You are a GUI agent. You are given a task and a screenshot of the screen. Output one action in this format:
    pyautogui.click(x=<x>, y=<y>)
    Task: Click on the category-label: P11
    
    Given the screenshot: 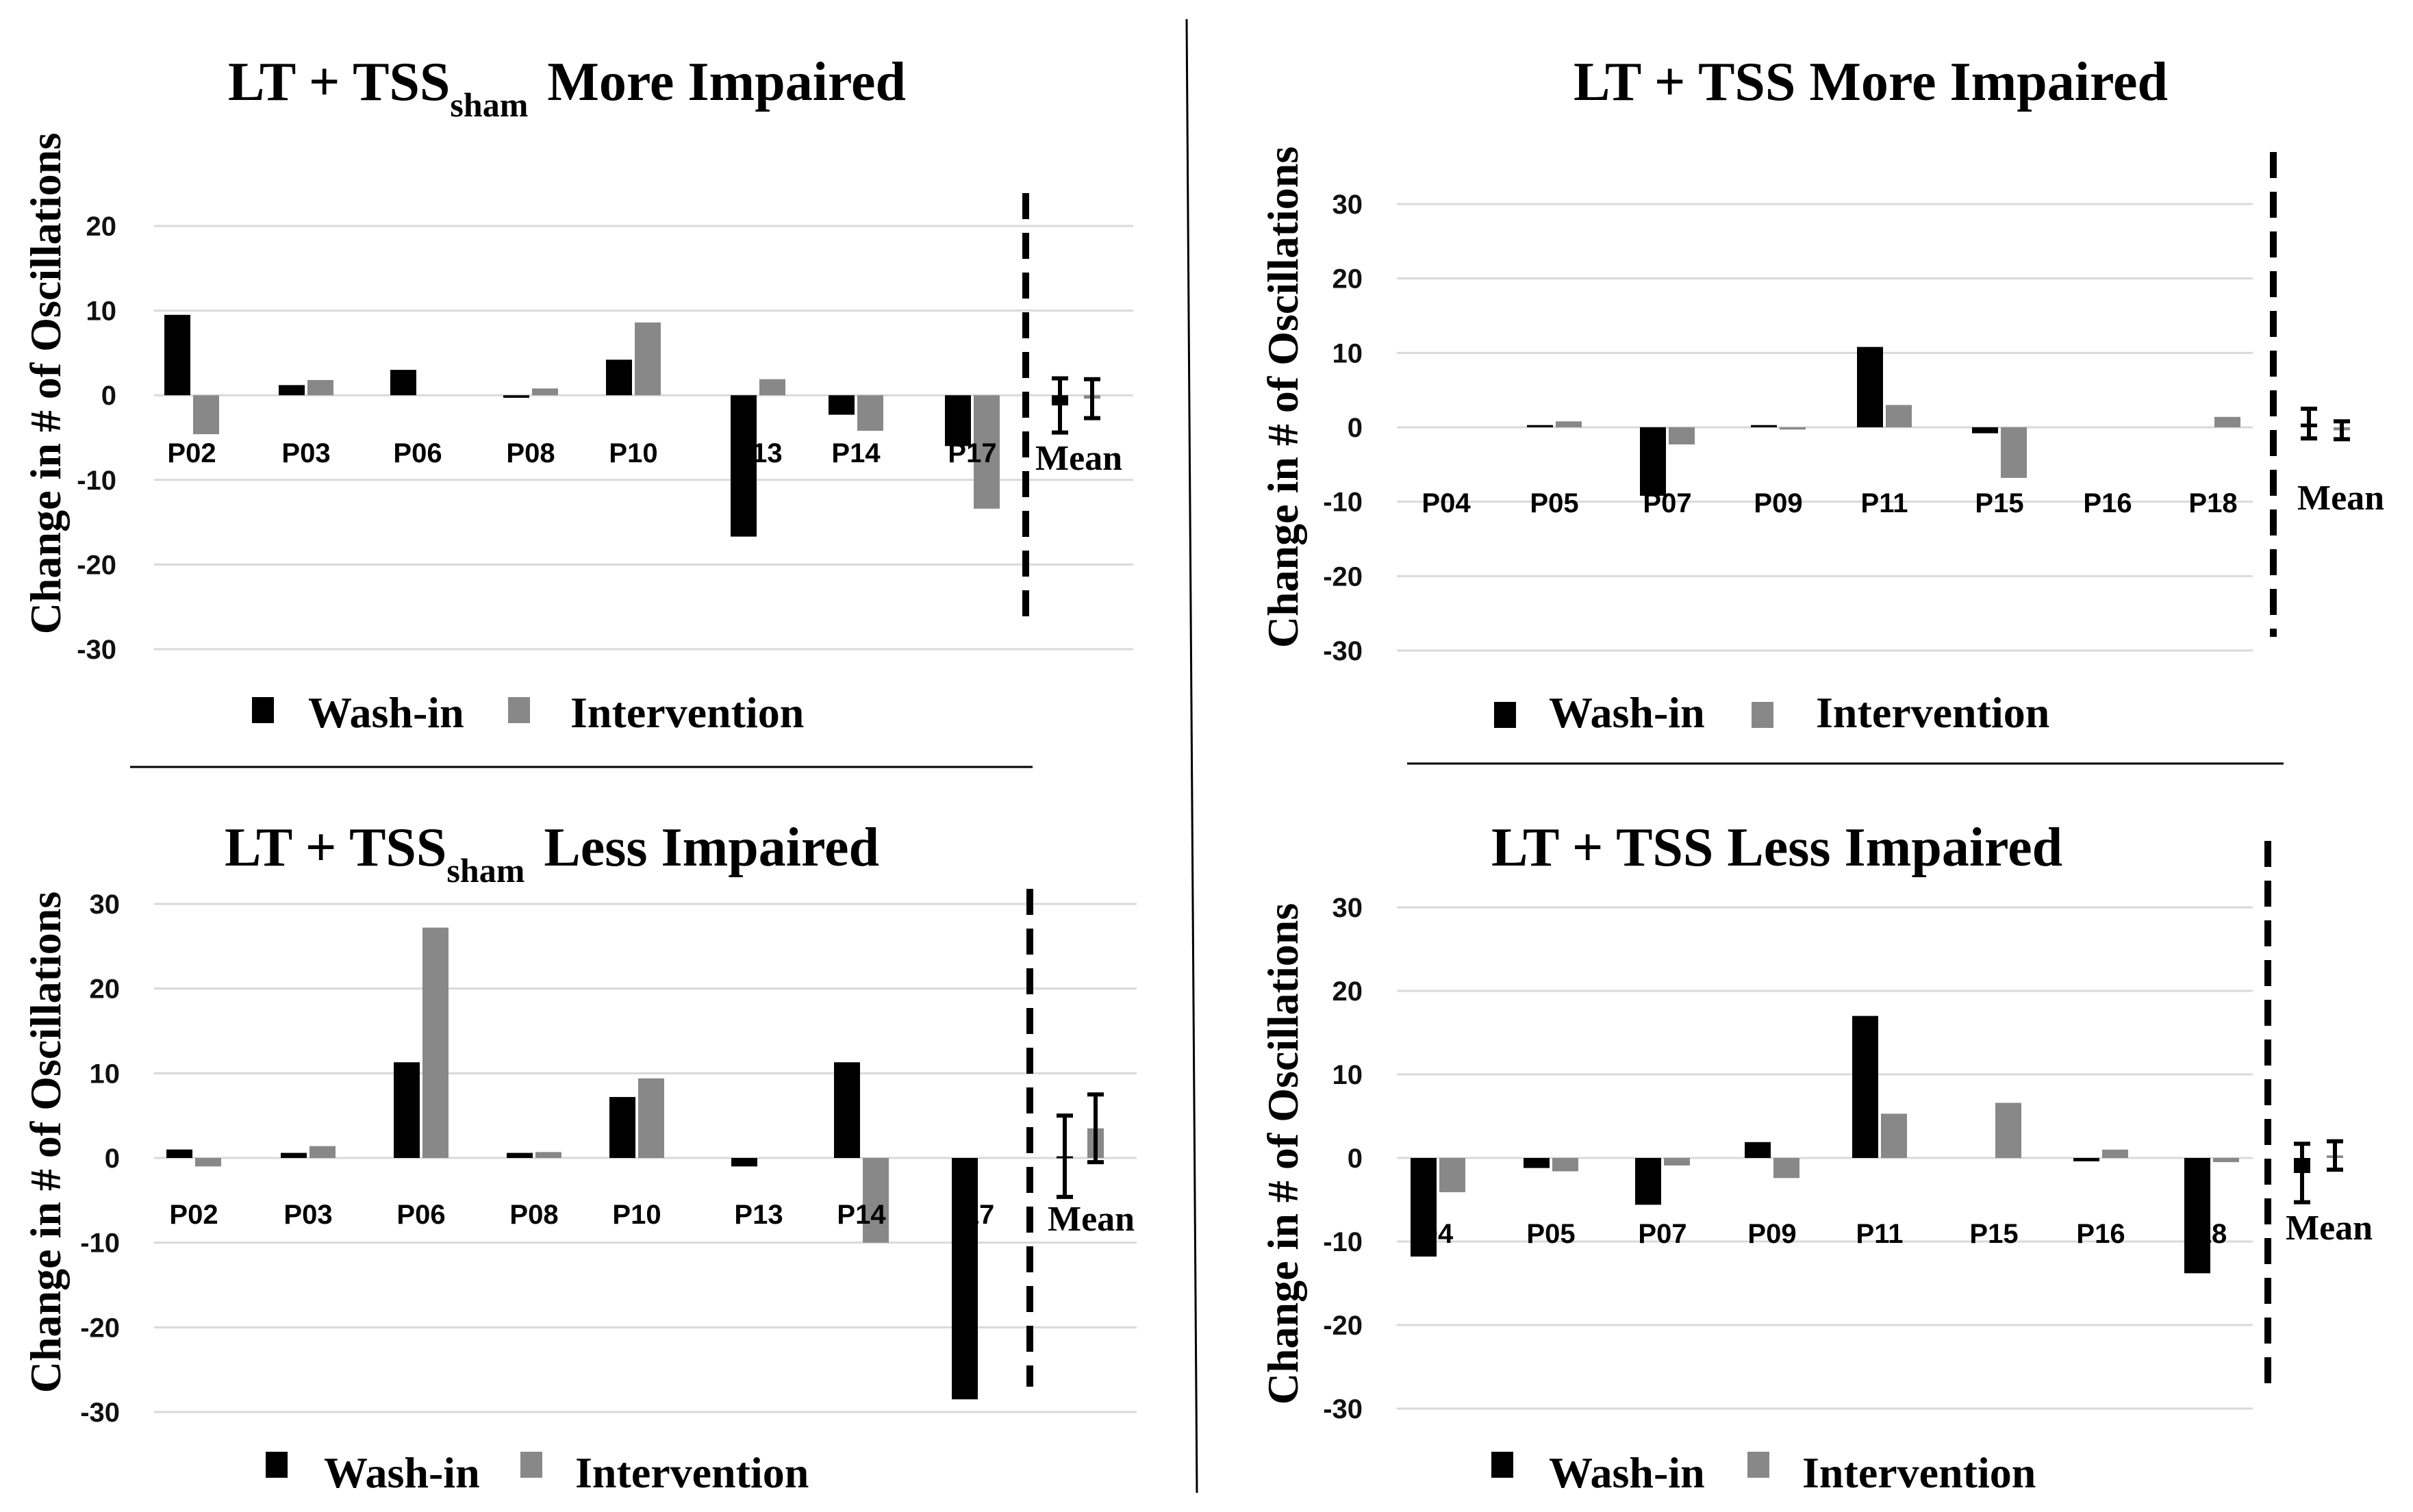 What is the action you would take?
    pyautogui.click(x=1880, y=1234)
    